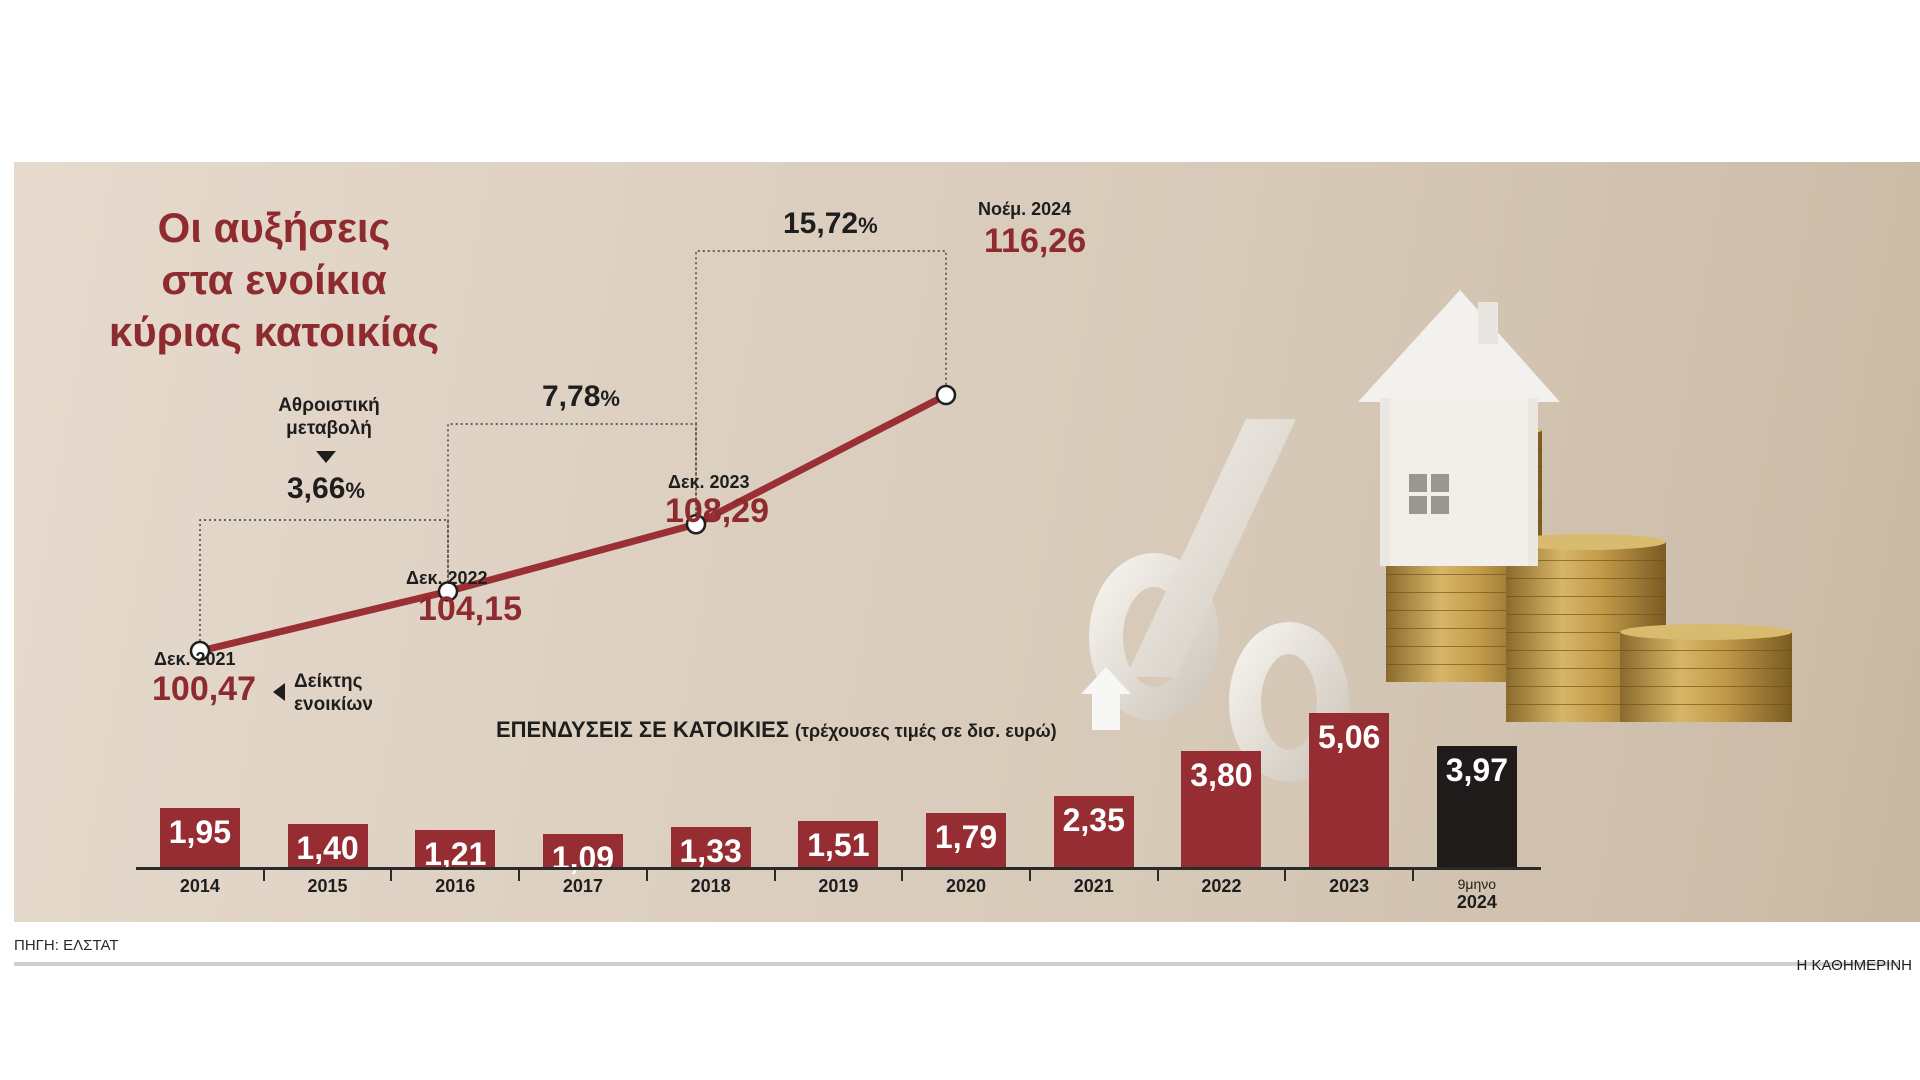 This screenshot has height=1080, width=1920. I want to click on data-point-Δεκ2022, so click(448, 591).